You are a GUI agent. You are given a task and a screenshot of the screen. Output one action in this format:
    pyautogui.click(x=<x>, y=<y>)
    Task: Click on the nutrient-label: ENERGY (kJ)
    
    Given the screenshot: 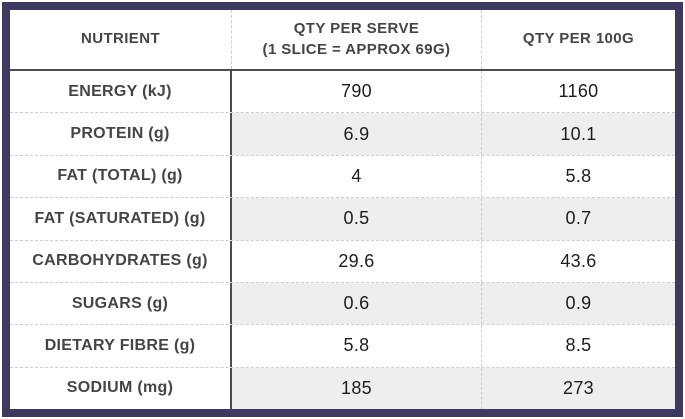 What is the action you would take?
    pyautogui.click(x=120, y=91)
    